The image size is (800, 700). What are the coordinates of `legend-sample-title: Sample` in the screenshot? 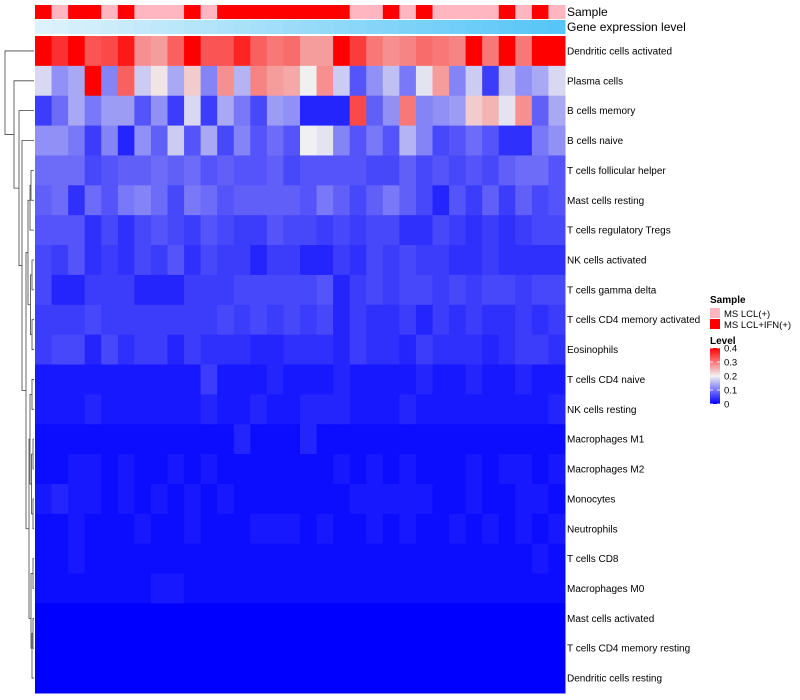 It's located at (728, 300).